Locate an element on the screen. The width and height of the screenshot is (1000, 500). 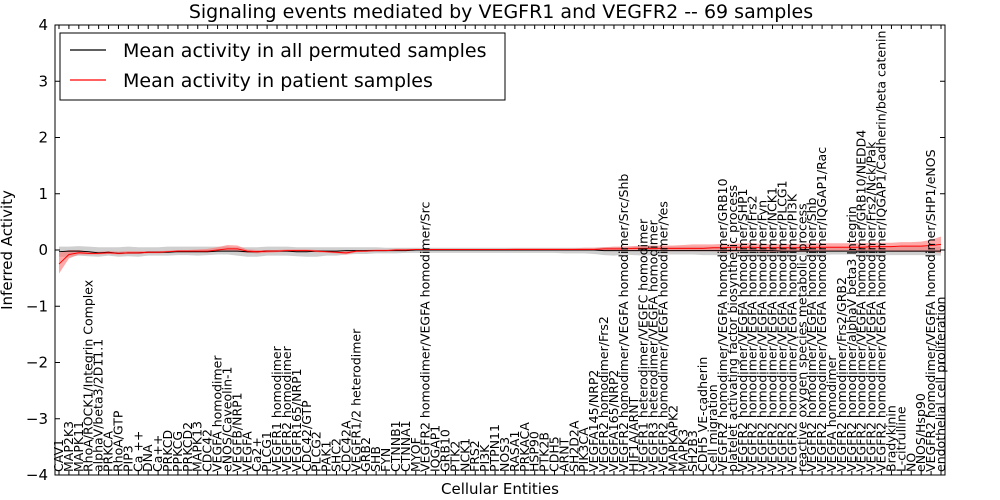
x-tick-label: PIK3CA is located at coordinates (583, 449).